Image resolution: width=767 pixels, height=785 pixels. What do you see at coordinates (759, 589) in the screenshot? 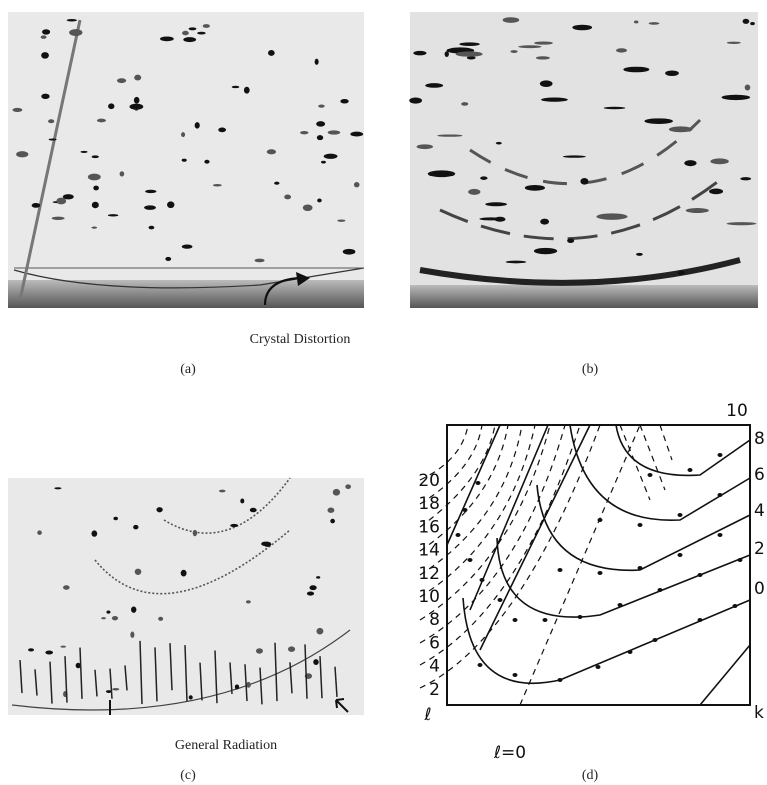
I see `right-label: 0` at bounding box center [759, 589].